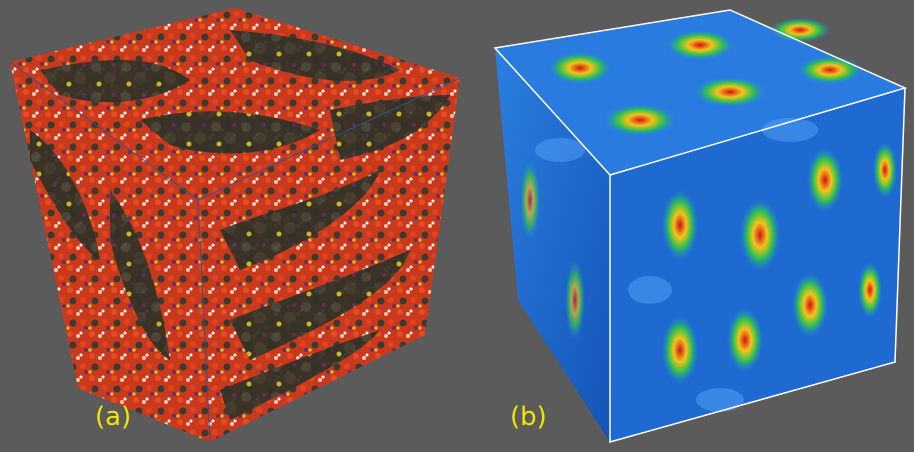 This screenshot has height=452, width=914. What do you see at coordinates (552, 245) in the screenshot?
I see `cube-b-left` at bounding box center [552, 245].